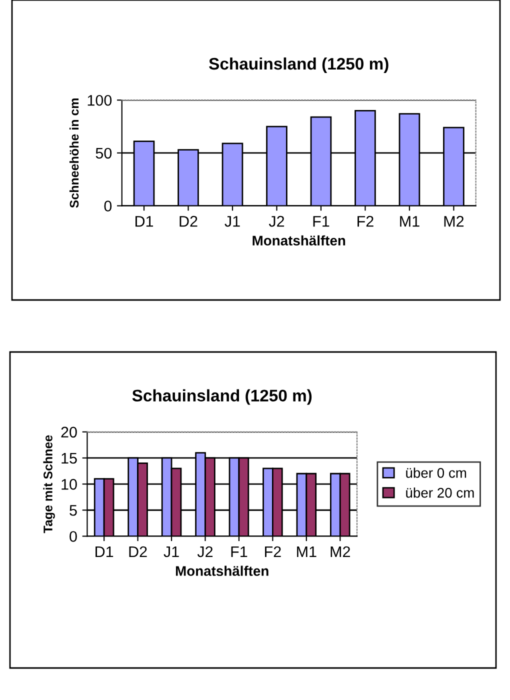 Image resolution: width=510 pixels, height=700 pixels. Describe the element at coordinates (49, 484) in the screenshot. I see `y-axis-title: Tage mit Schnee` at that location.